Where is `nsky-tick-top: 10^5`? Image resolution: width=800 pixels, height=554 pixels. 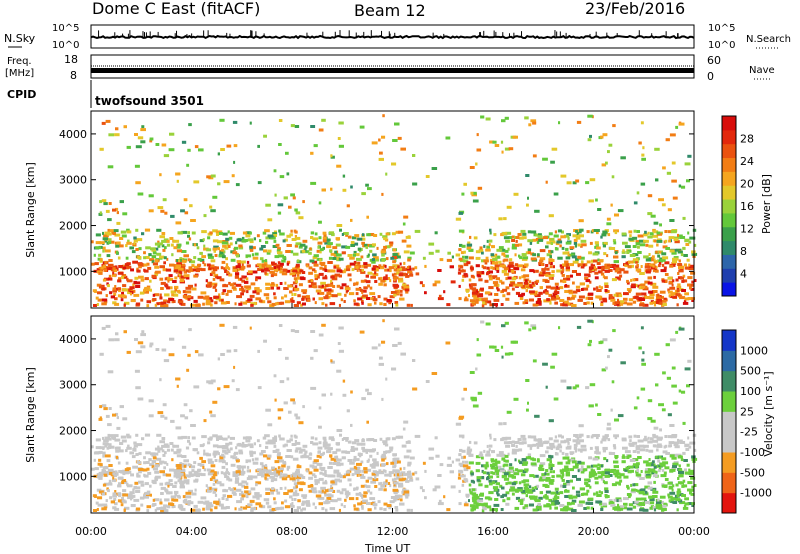 nsky-tick-top: 10^5 is located at coordinates (65, 28).